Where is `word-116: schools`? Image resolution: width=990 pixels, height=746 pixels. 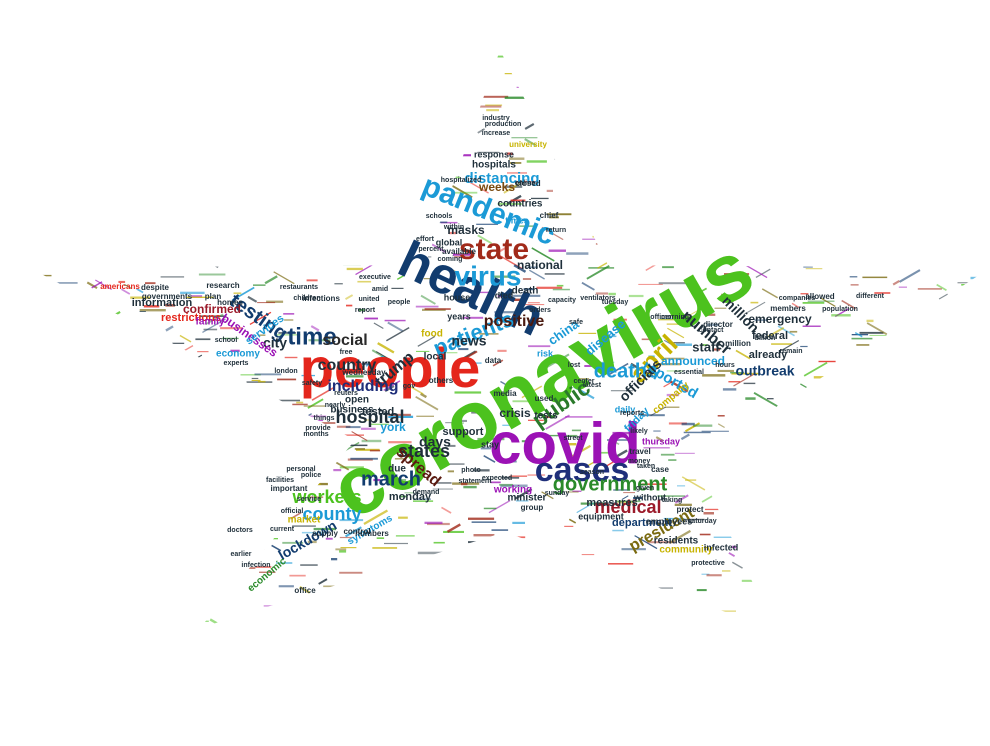
word-116: schools is located at coordinates (439, 216).